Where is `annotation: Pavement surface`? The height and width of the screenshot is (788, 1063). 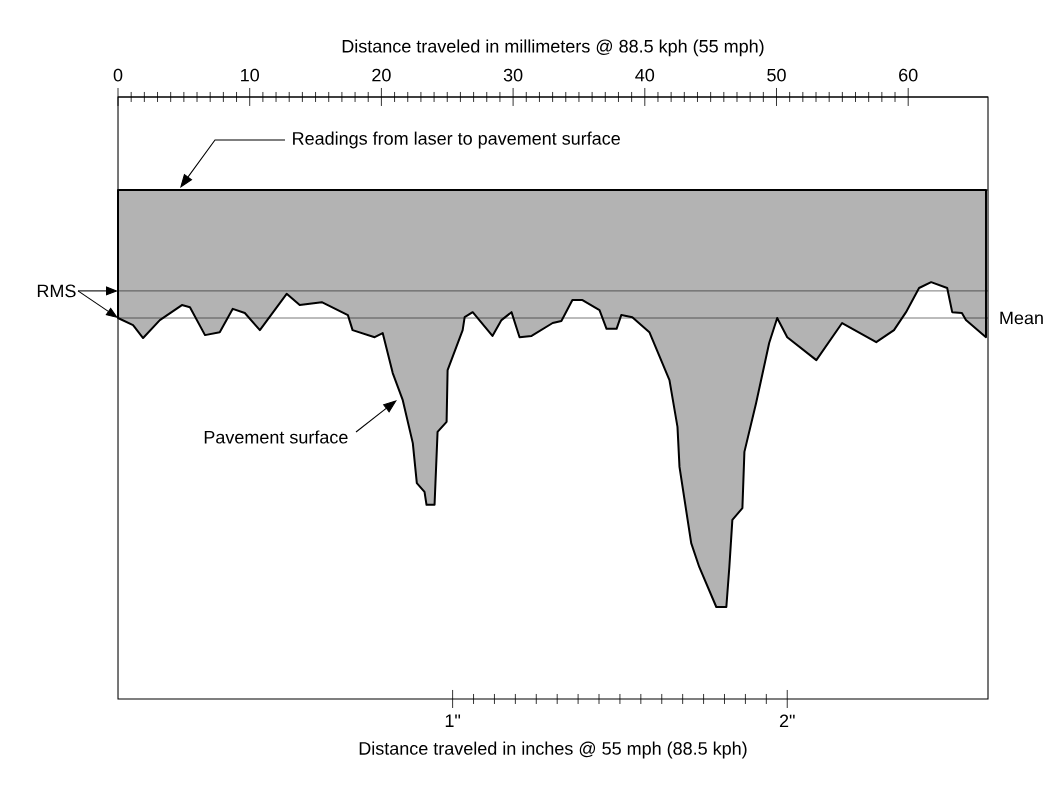 annotation: Pavement surface is located at coordinates (276, 437).